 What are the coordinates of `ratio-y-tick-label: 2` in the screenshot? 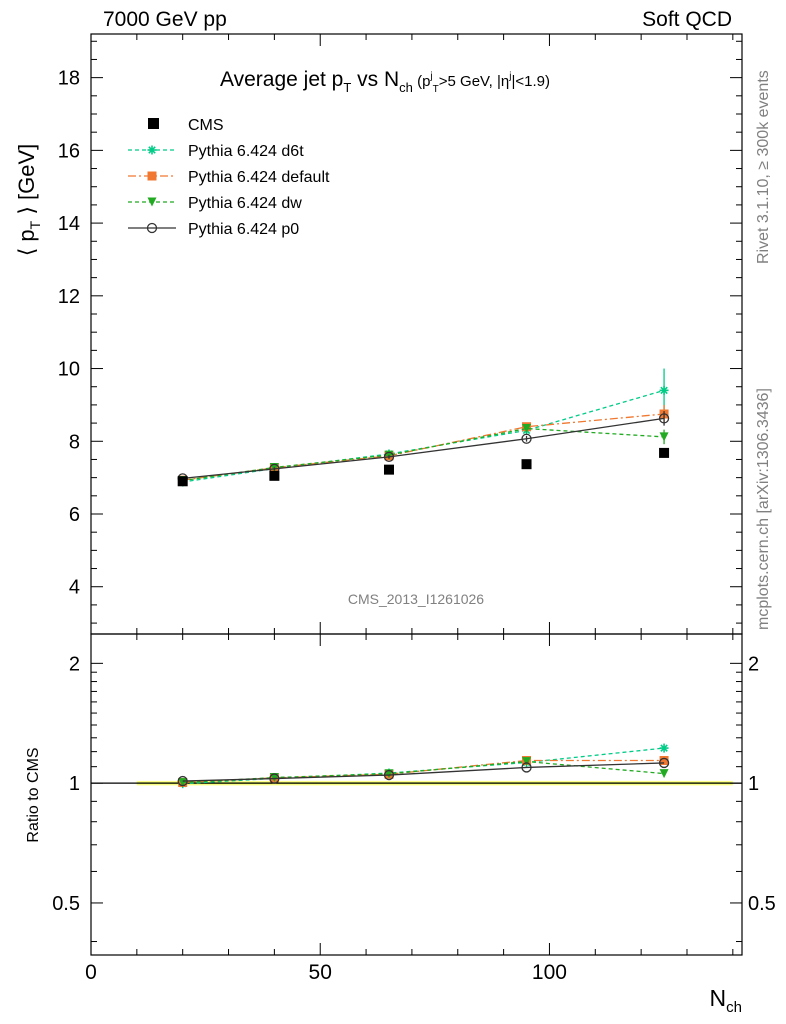 It's located at (74, 664).